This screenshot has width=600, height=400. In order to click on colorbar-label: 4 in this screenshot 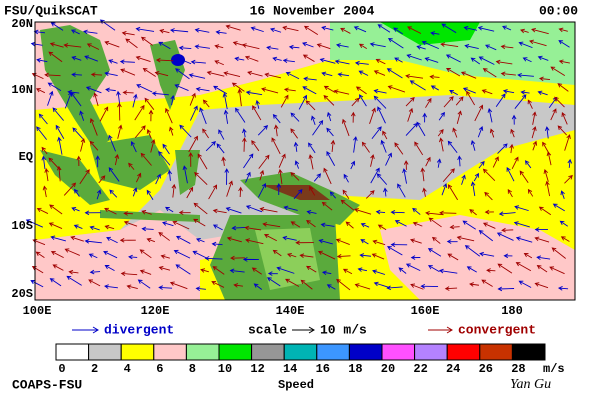, I will do `click(127, 369)`.